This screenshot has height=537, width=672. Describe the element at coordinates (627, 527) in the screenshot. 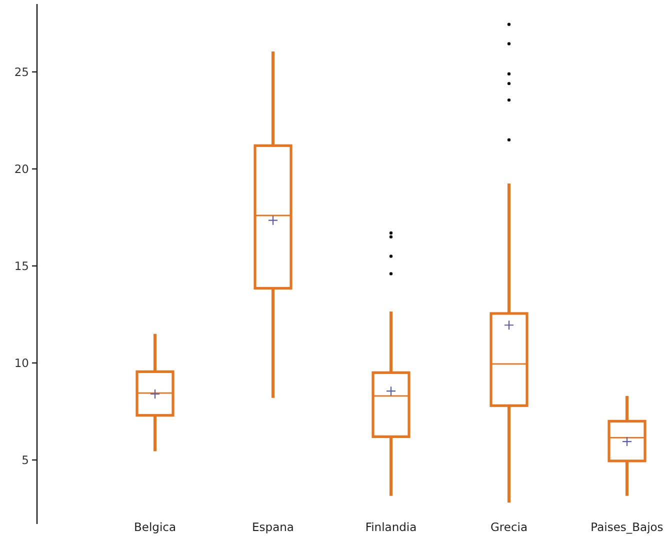

I see `x-tick-label: Paises_Bajos` at that location.